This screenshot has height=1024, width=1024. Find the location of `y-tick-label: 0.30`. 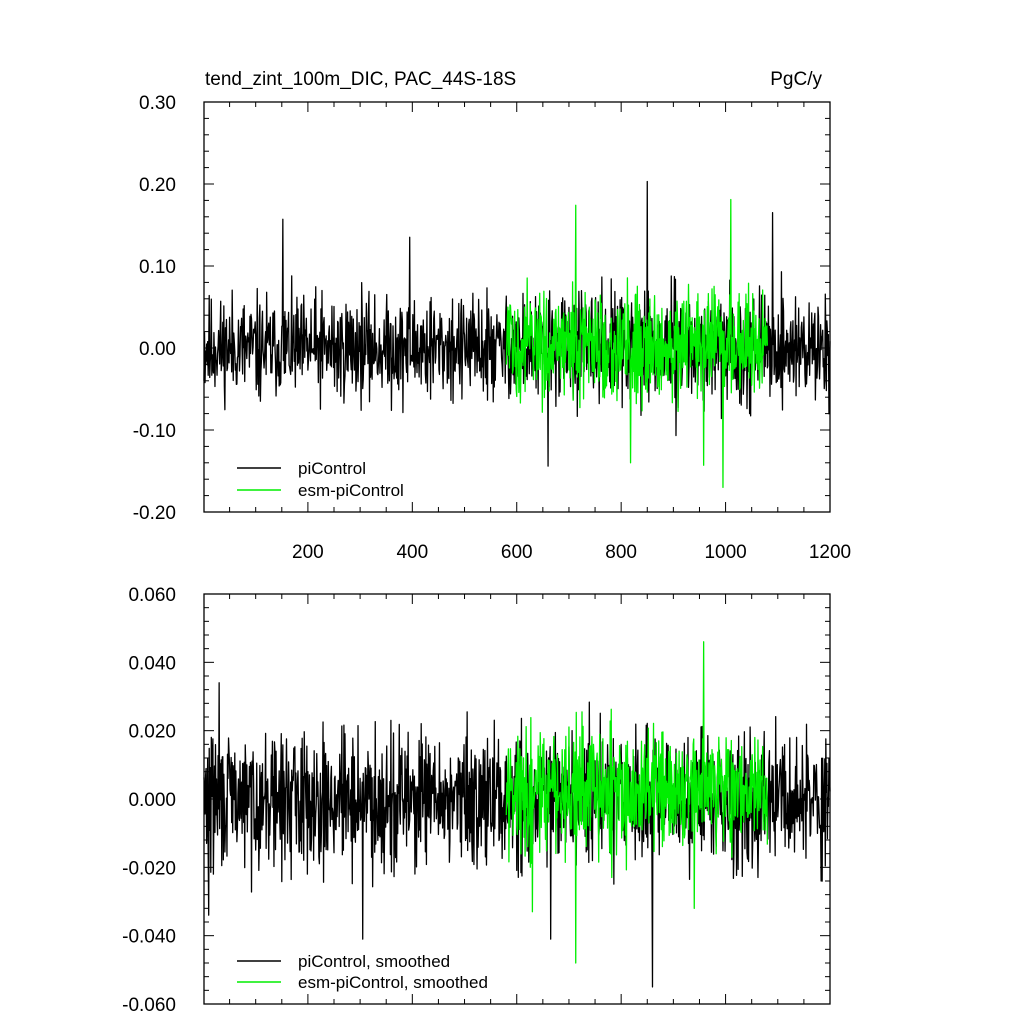

y-tick-label: 0.30 is located at coordinates (157, 103).